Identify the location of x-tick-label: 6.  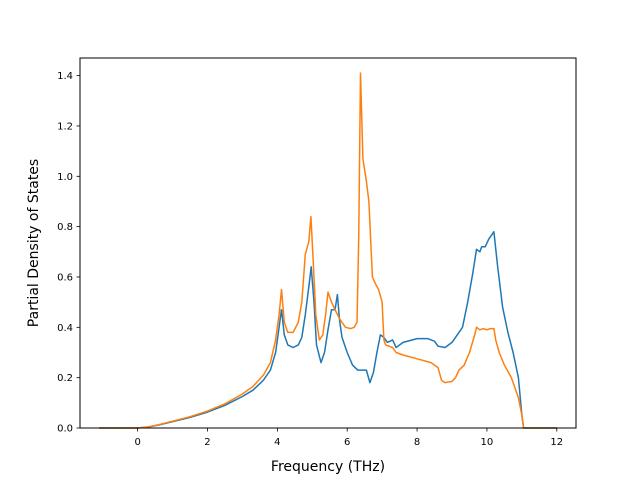
(347, 442).